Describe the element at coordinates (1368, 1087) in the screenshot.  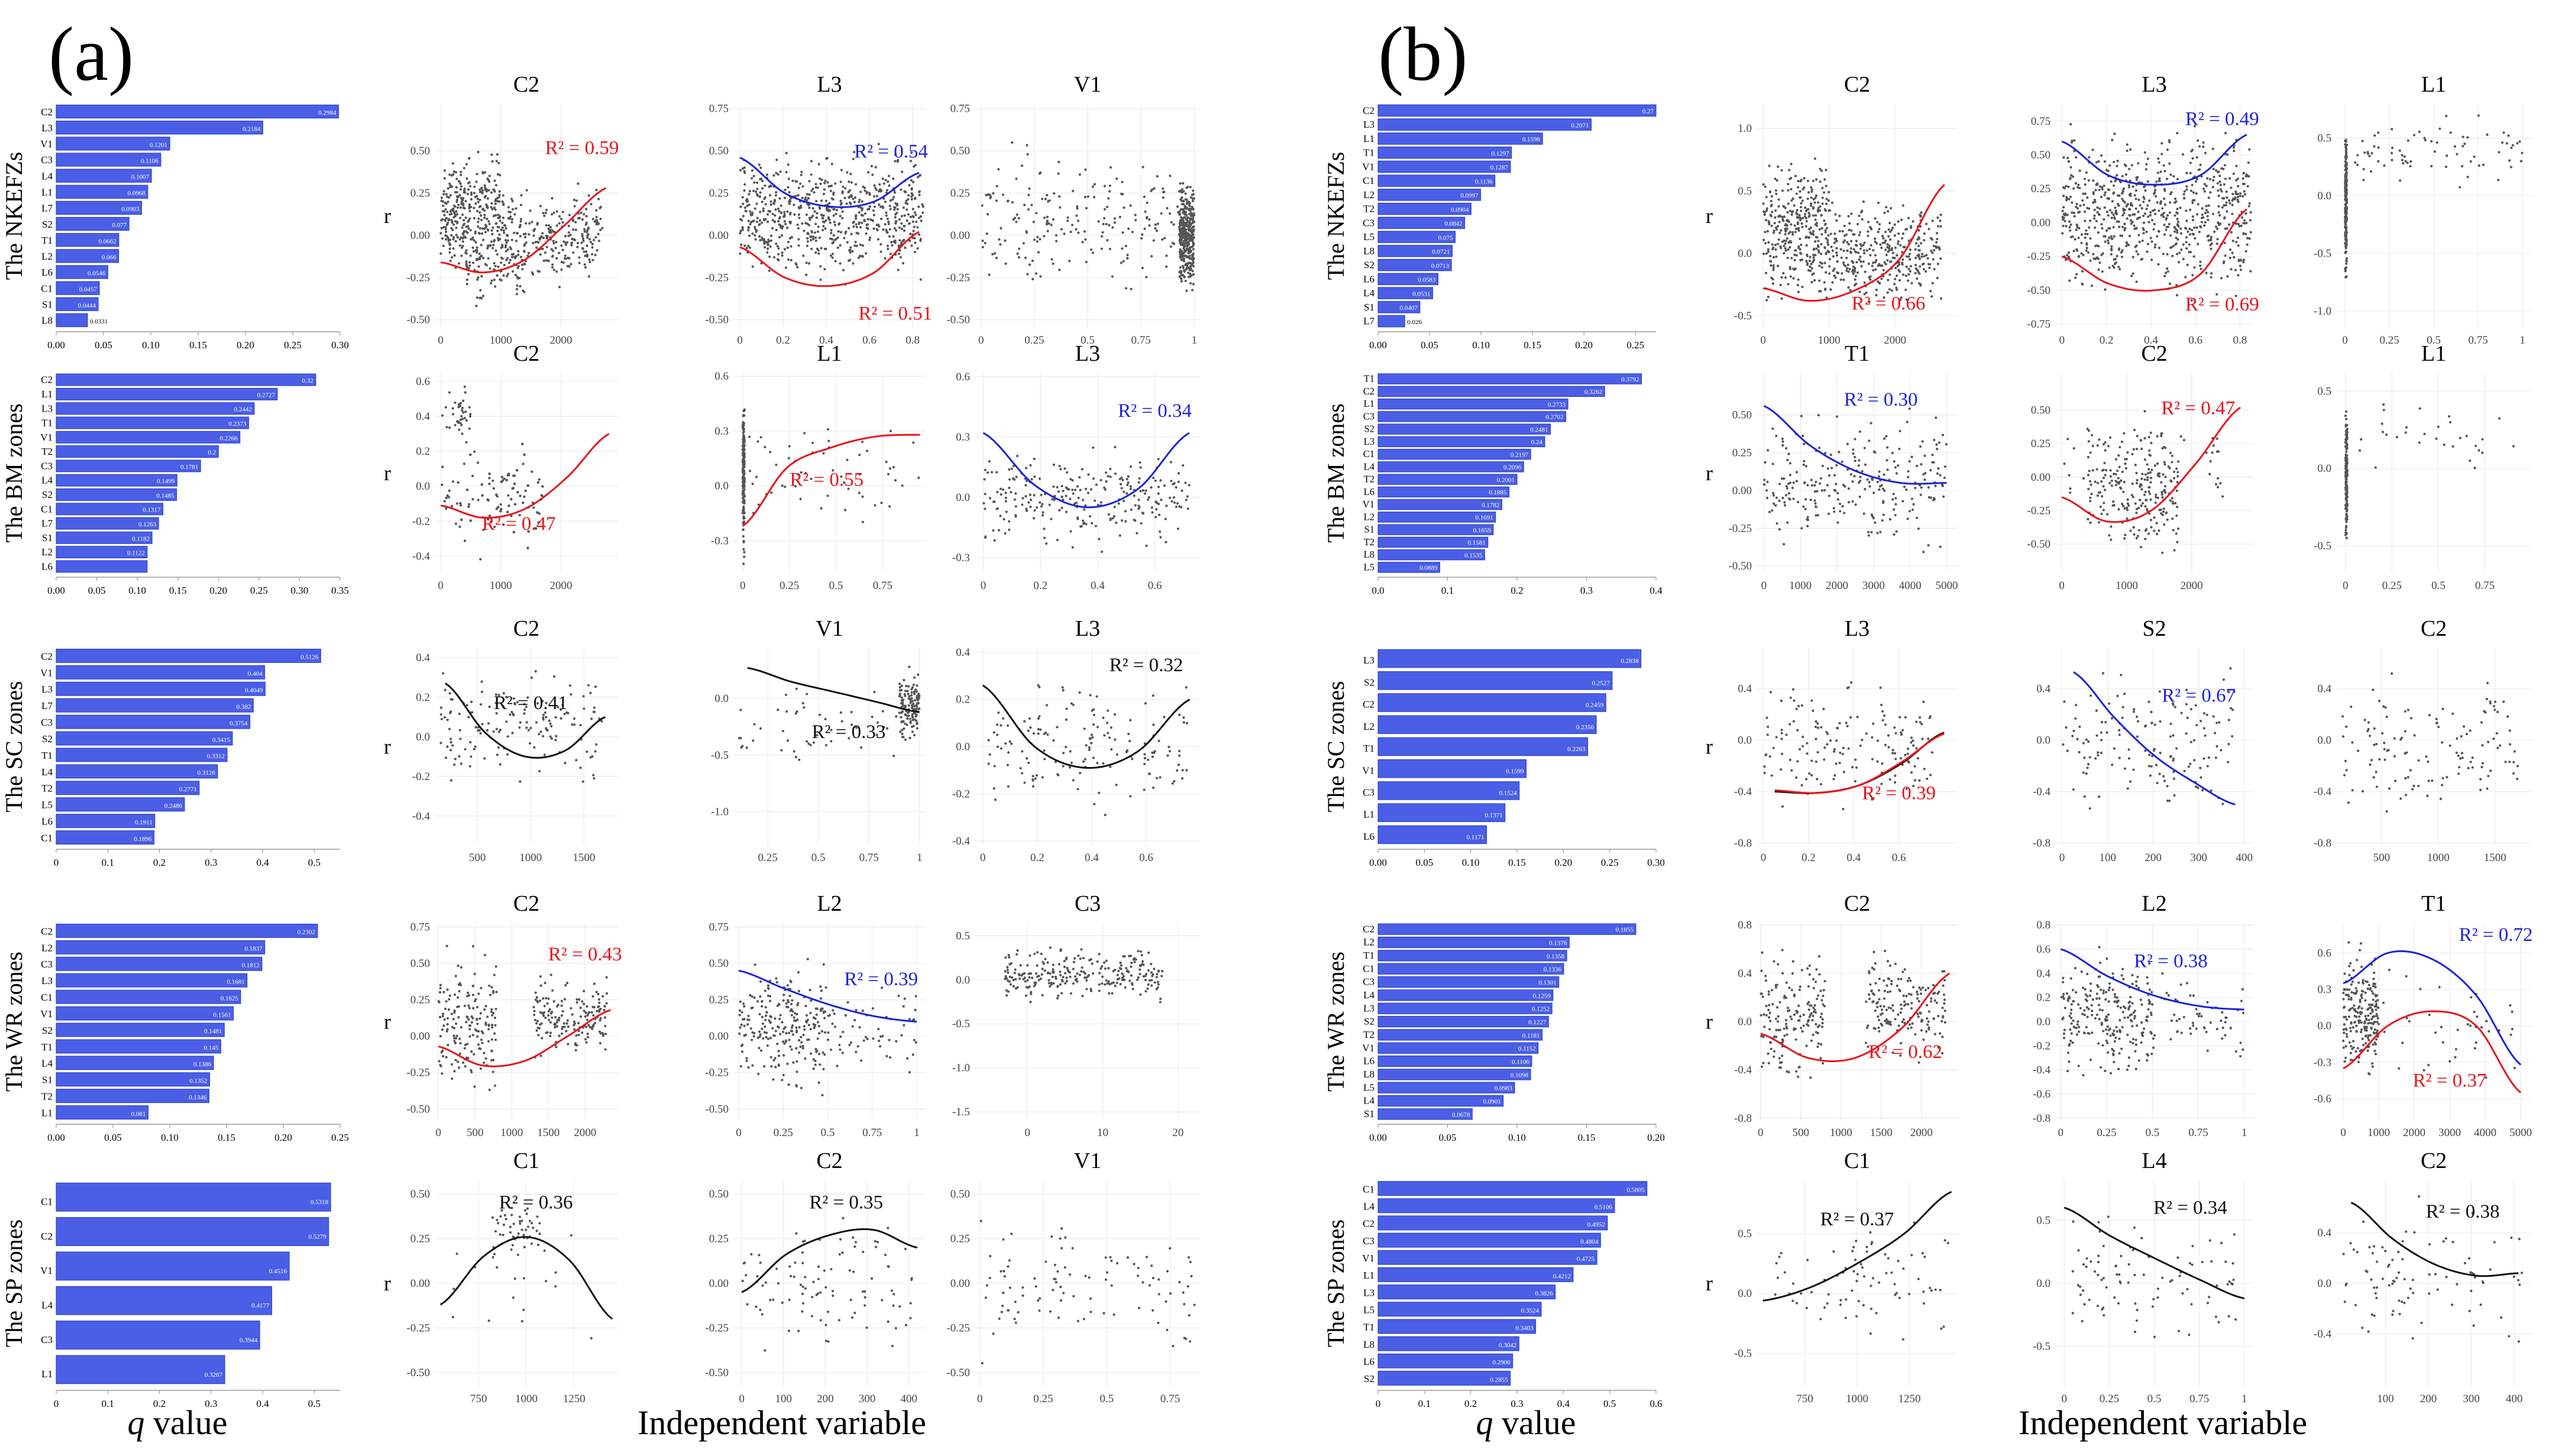
I see `bar-category-label: L5` at that location.